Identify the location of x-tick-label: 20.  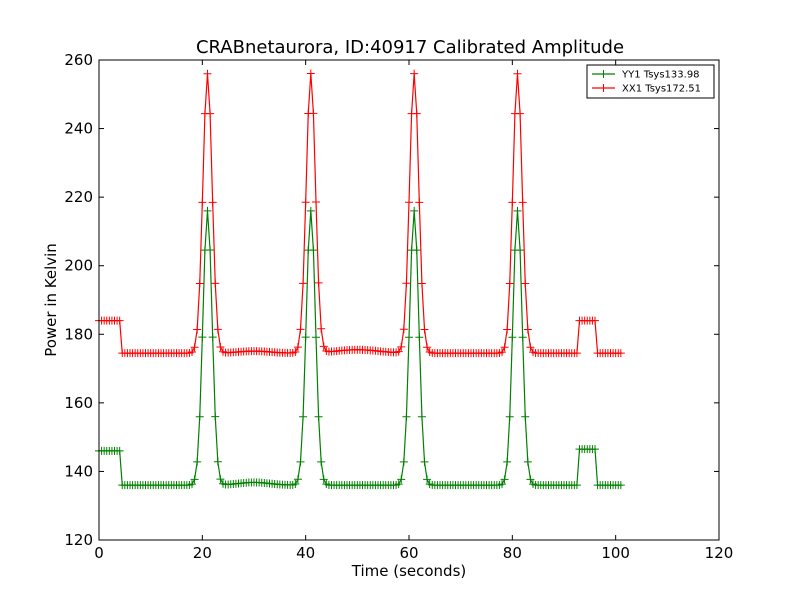
(202, 553).